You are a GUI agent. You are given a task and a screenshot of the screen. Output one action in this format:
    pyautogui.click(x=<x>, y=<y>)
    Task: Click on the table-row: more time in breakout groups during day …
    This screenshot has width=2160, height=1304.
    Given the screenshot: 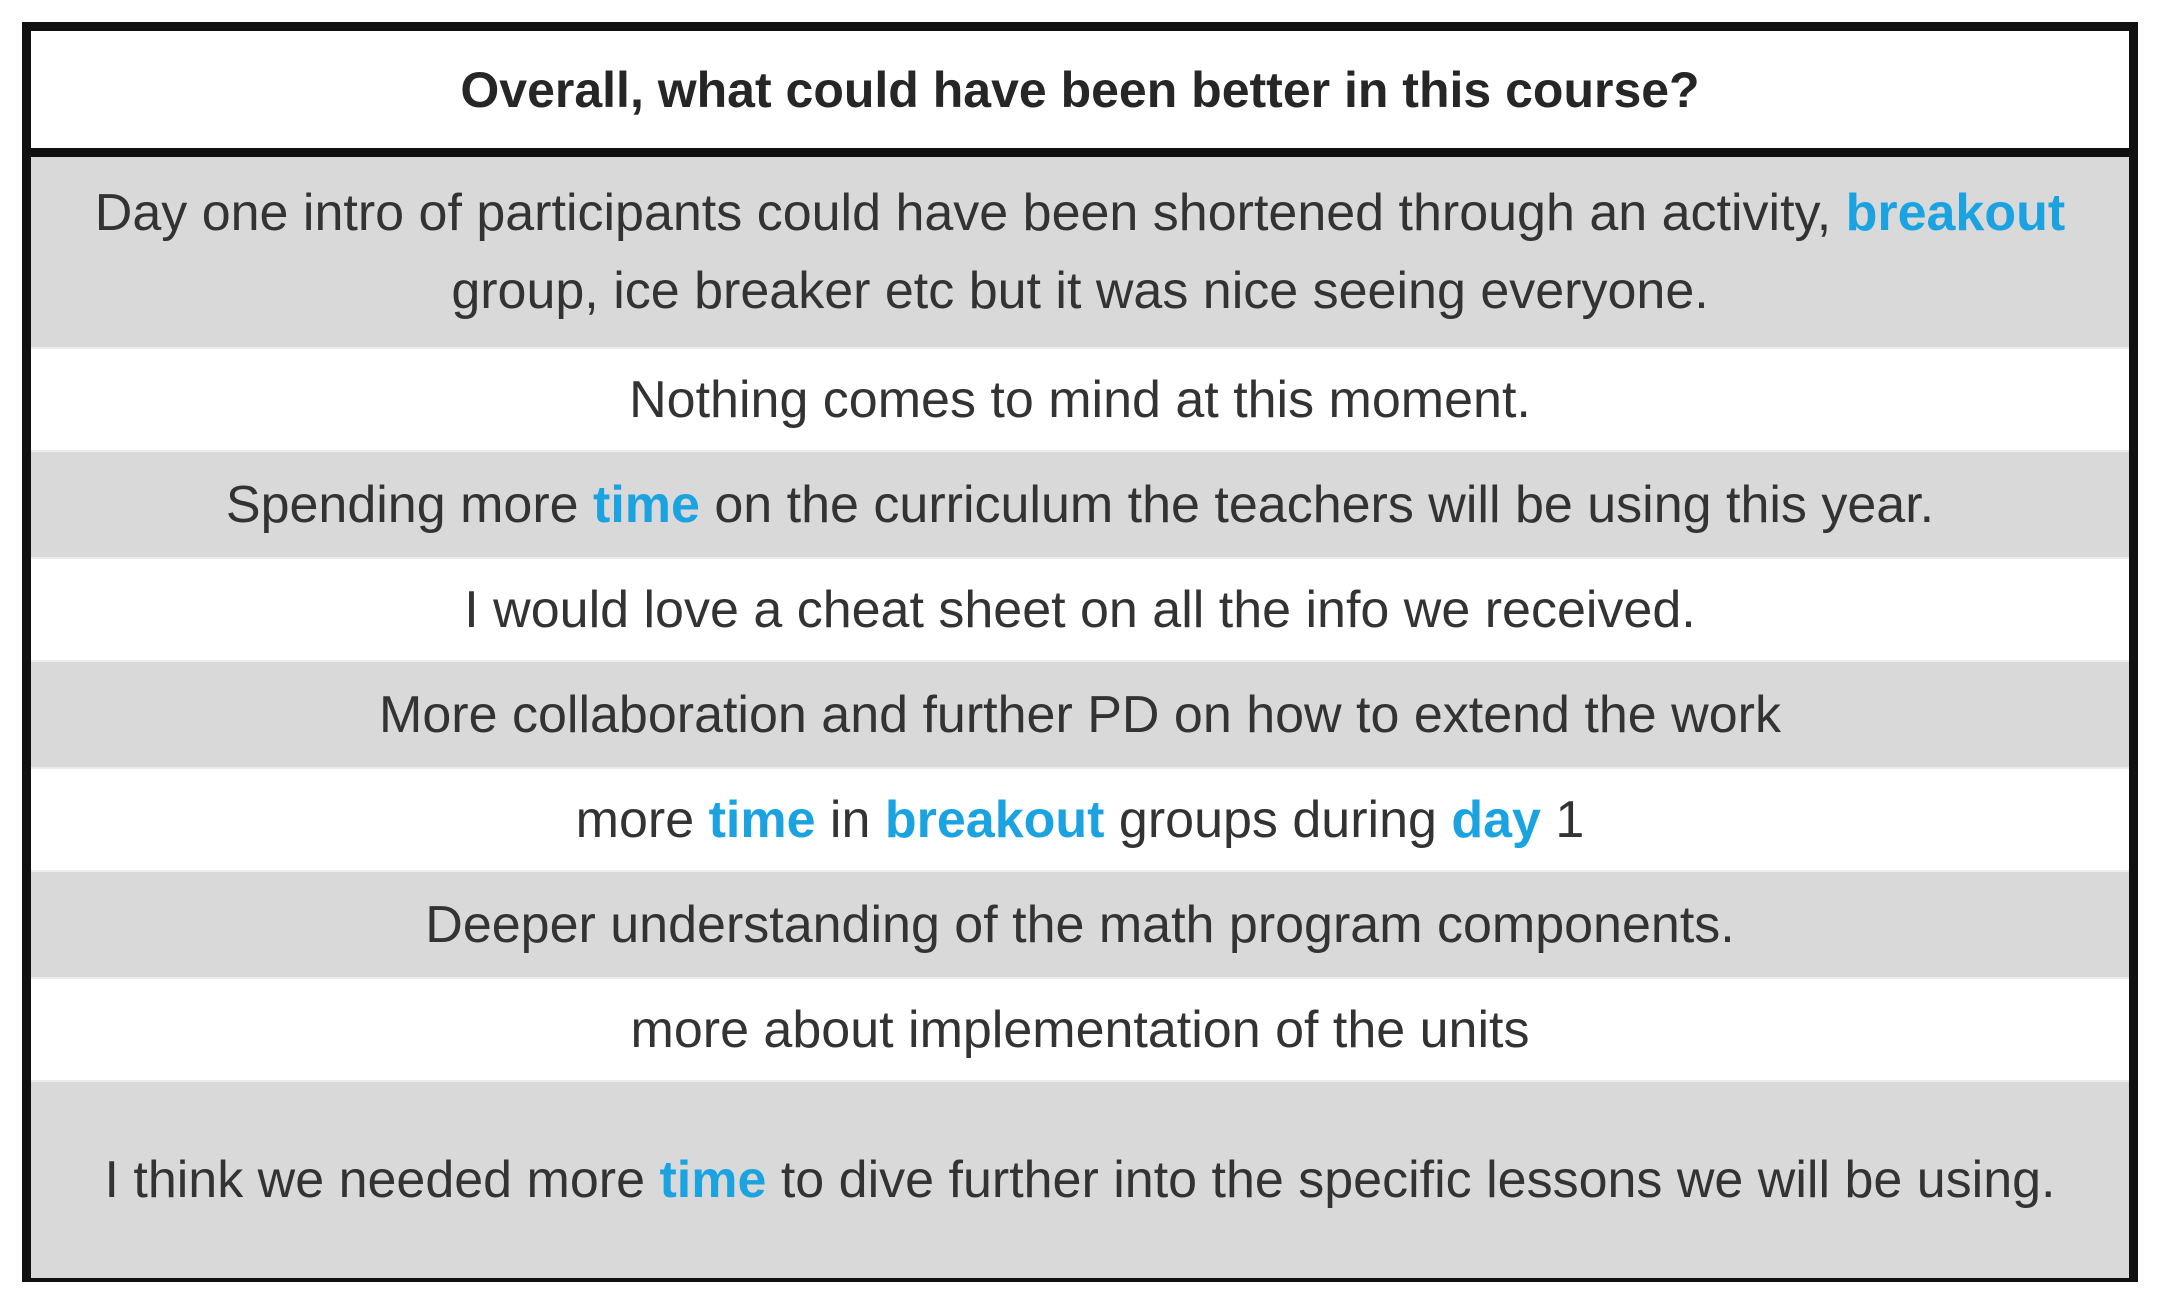 What is the action you would take?
    pyautogui.click(x=1080, y=818)
    